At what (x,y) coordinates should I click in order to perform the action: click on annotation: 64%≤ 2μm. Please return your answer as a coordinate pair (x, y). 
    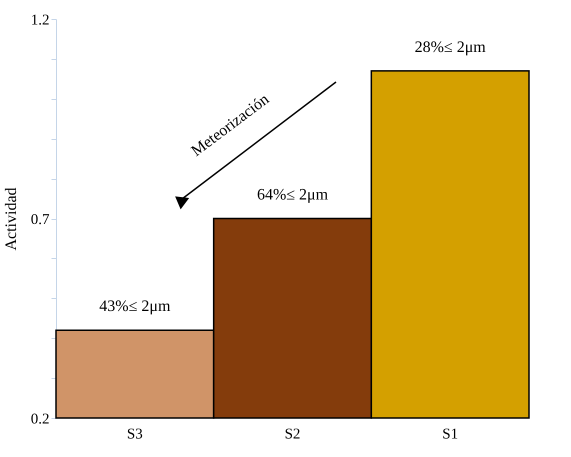
    Looking at the image, I should click on (292, 195).